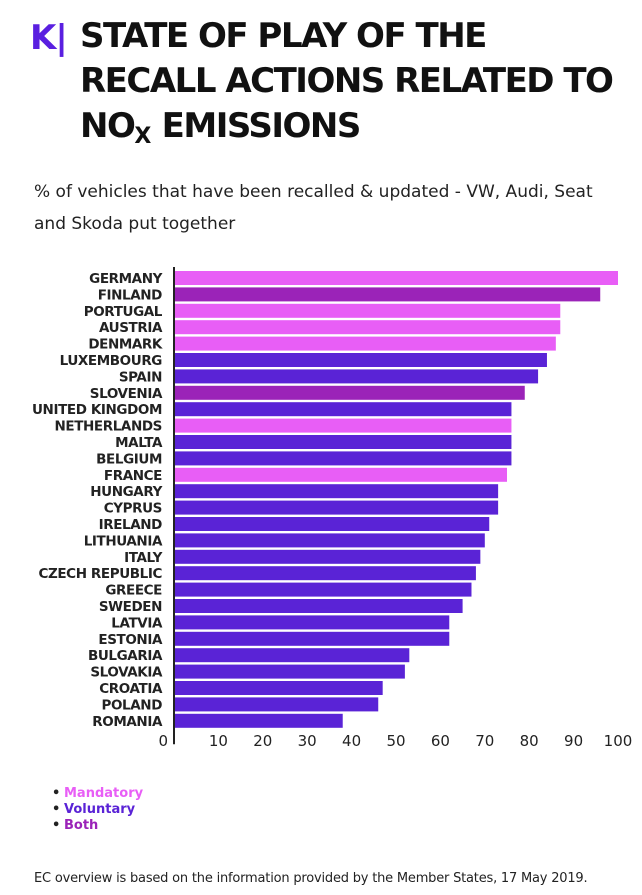  What do you see at coordinates (573, 741) in the screenshot?
I see `x-tick-label: 90` at bounding box center [573, 741].